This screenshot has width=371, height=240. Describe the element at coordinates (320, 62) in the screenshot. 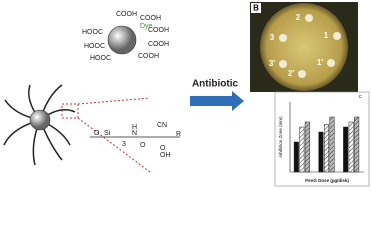

I see `disc-label: 1'` at that location.